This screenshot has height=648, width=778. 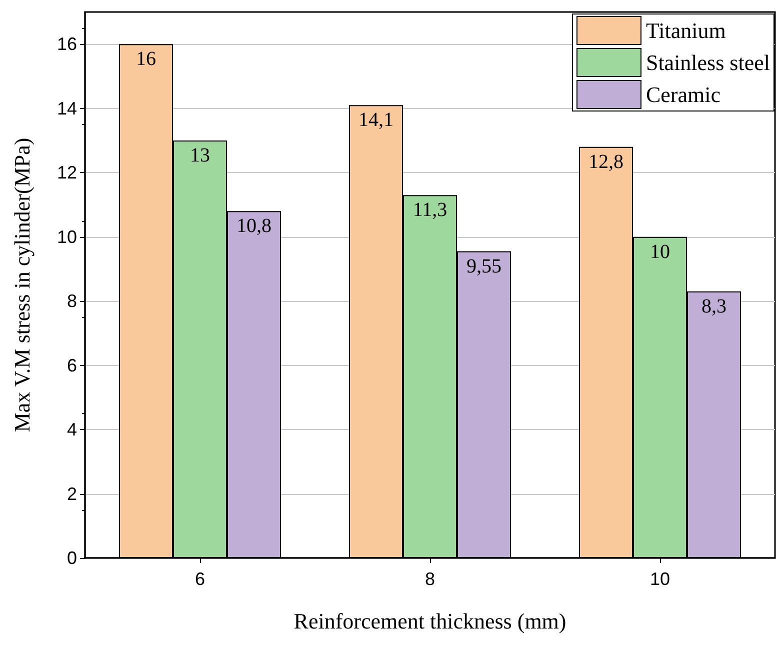 I want to click on x-tick-label: 10, so click(x=660, y=579).